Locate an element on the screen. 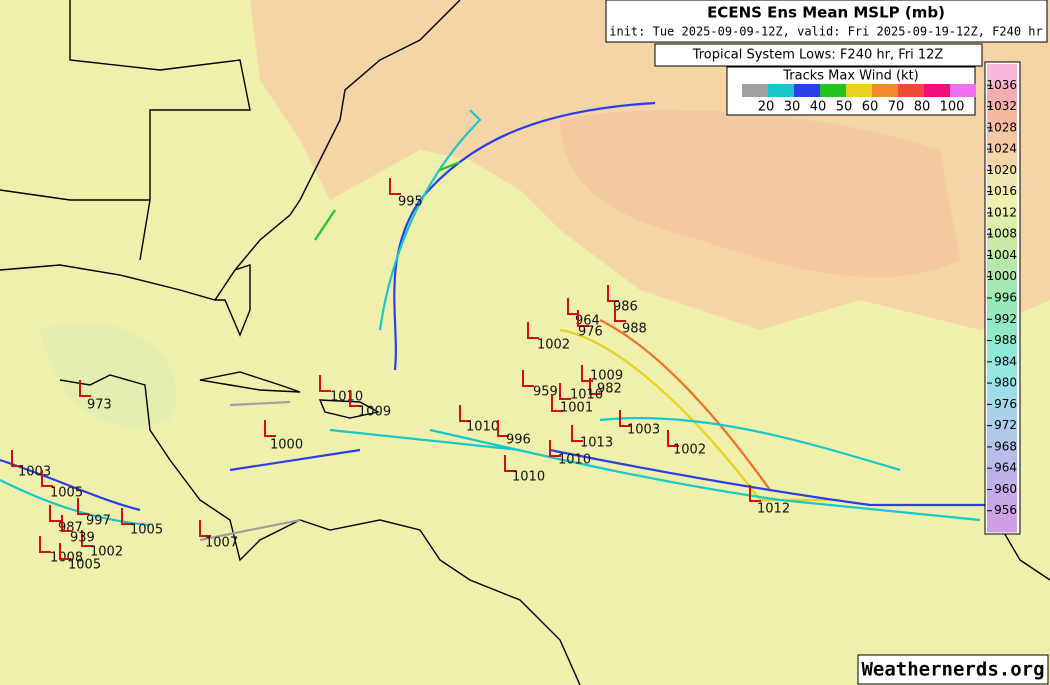 The image size is (1050, 685). colorbar-label: 1032 is located at coordinates (1001, 106).